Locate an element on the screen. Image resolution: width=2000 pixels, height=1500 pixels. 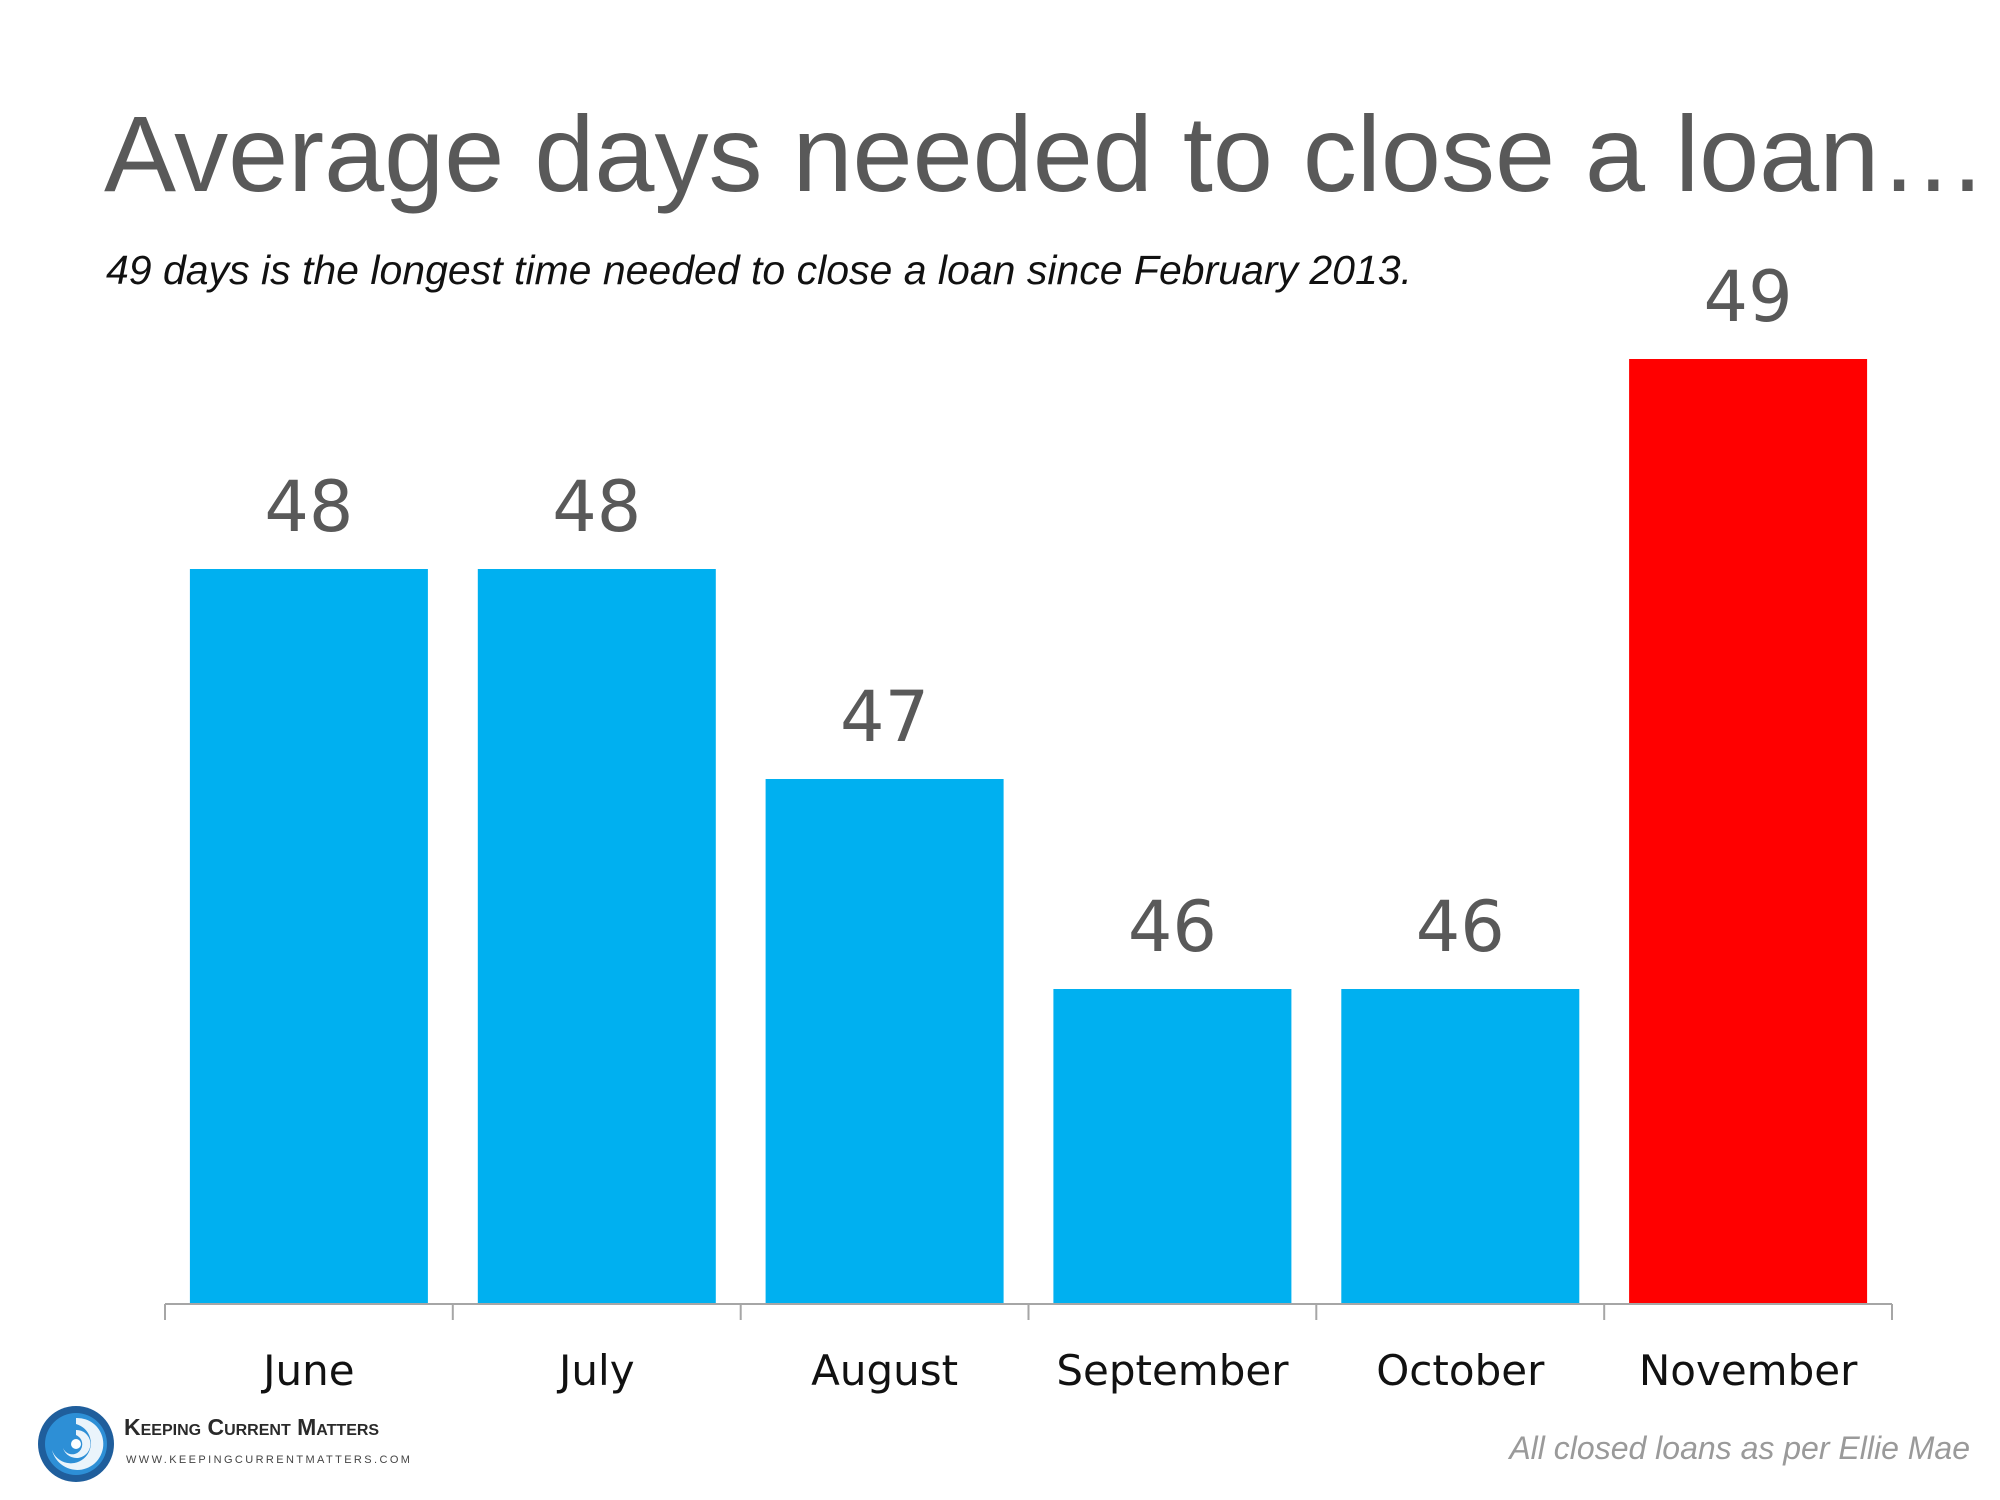
bar-august is located at coordinates (884, 1041).